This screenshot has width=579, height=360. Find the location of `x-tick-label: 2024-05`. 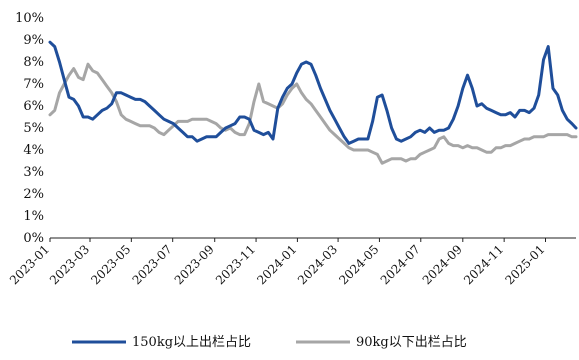

x-tick-label: 2024-05 is located at coordinates (358, 264).